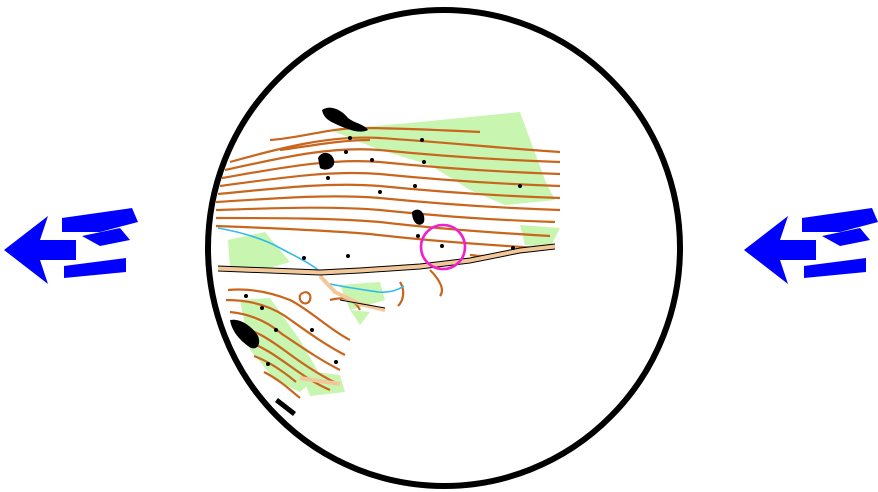 This screenshot has width=878, height=492. I want to click on previous-map-button, so click(72, 246).